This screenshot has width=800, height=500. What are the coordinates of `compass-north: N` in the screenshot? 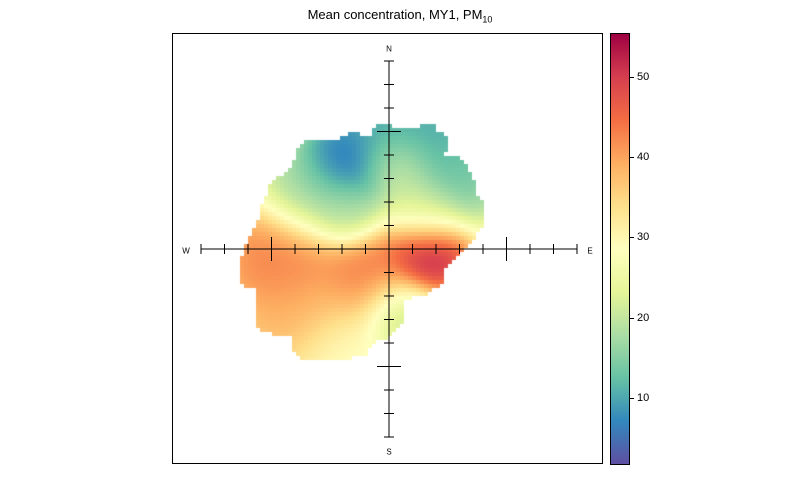 It's located at (389, 49).